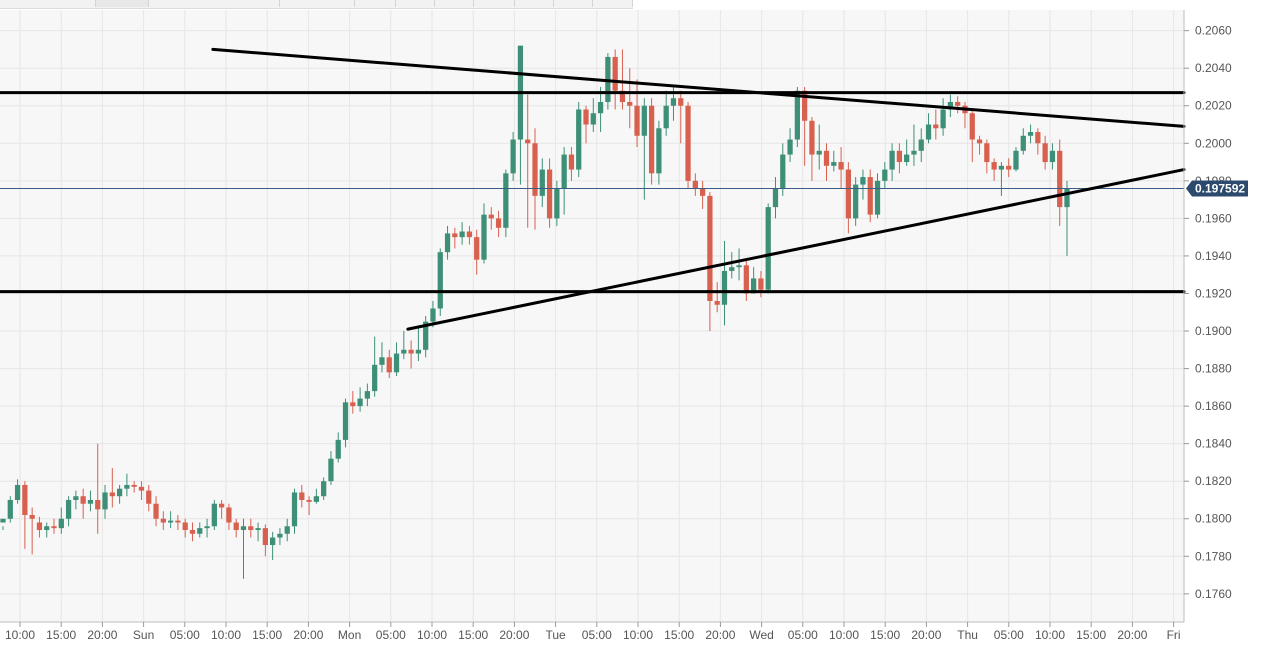  Describe the element at coordinates (1213, 143) in the screenshot. I see `y-tick-label: 0.2000` at that location.